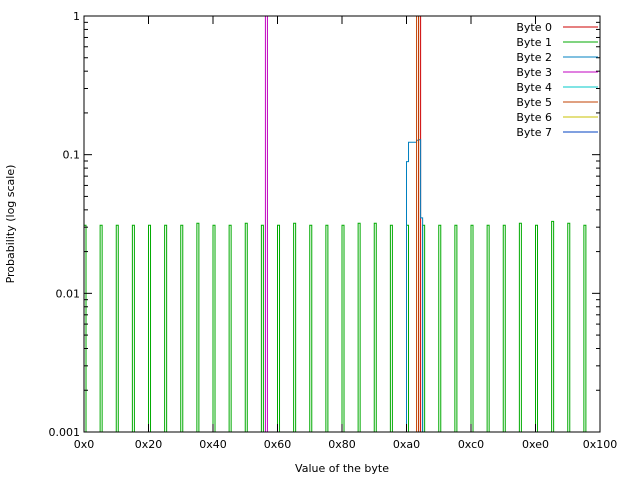 Image resolution: width=640 pixels, height=480 pixels. Describe the element at coordinates (534, 27) in the screenshot. I see `legend-label: Byte 0` at that location.